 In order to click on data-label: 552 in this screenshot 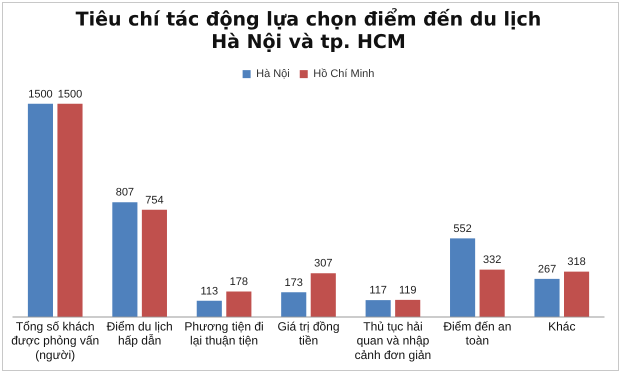, I will do `click(462, 228)`.